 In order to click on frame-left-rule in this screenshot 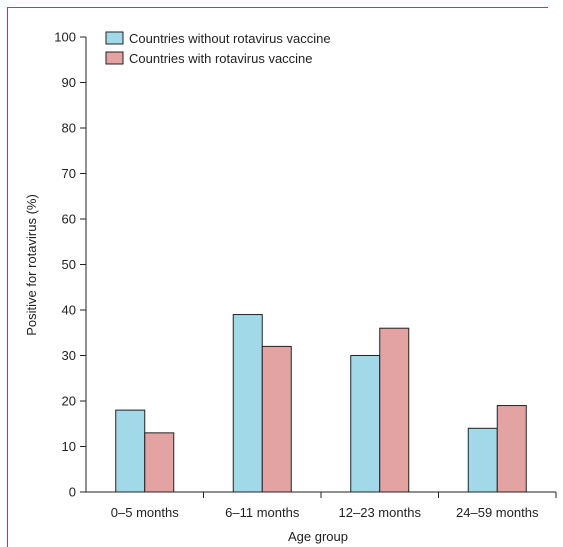, I will do `click(7, 277)`.